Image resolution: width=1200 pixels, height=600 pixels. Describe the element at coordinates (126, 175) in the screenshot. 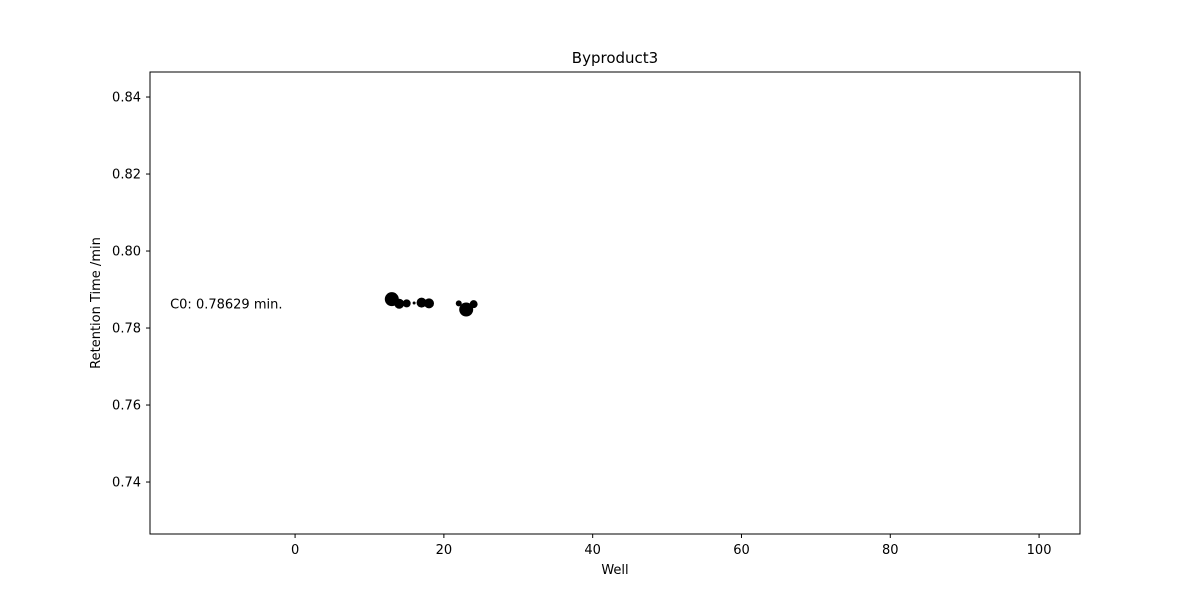

I see `y-tick-label: 0.82` at that location.